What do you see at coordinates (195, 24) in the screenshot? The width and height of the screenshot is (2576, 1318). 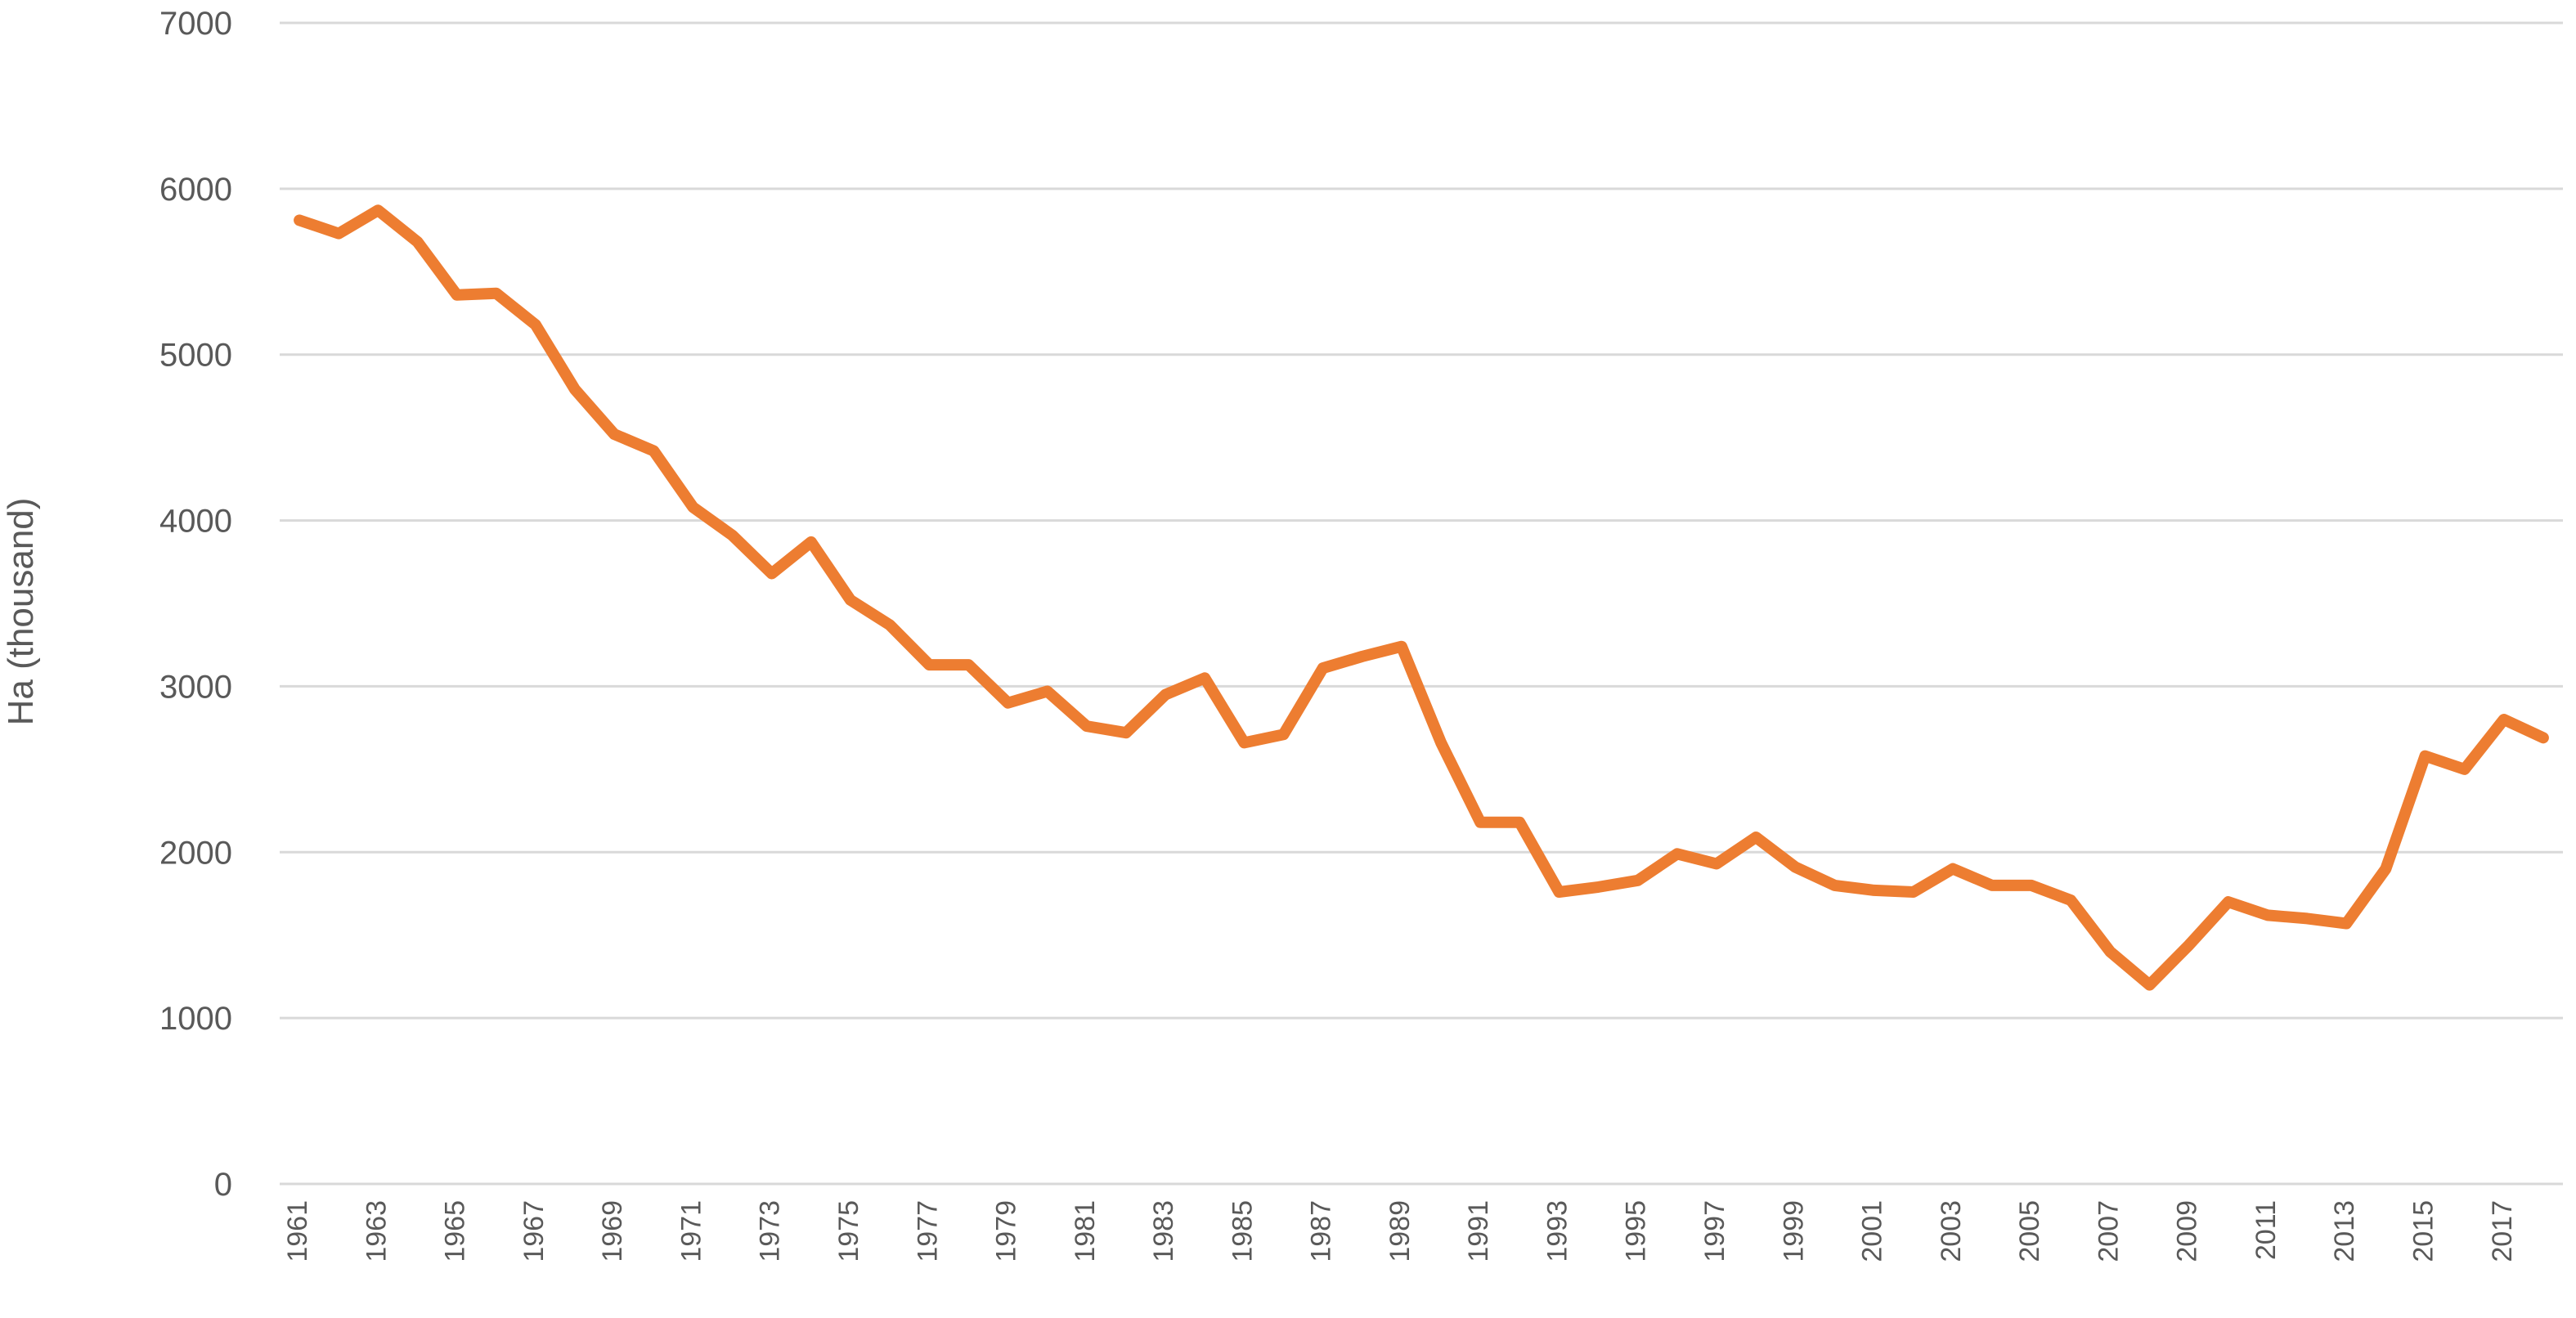 I see `y-tick-label: 7000` at bounding box center [195, 24].